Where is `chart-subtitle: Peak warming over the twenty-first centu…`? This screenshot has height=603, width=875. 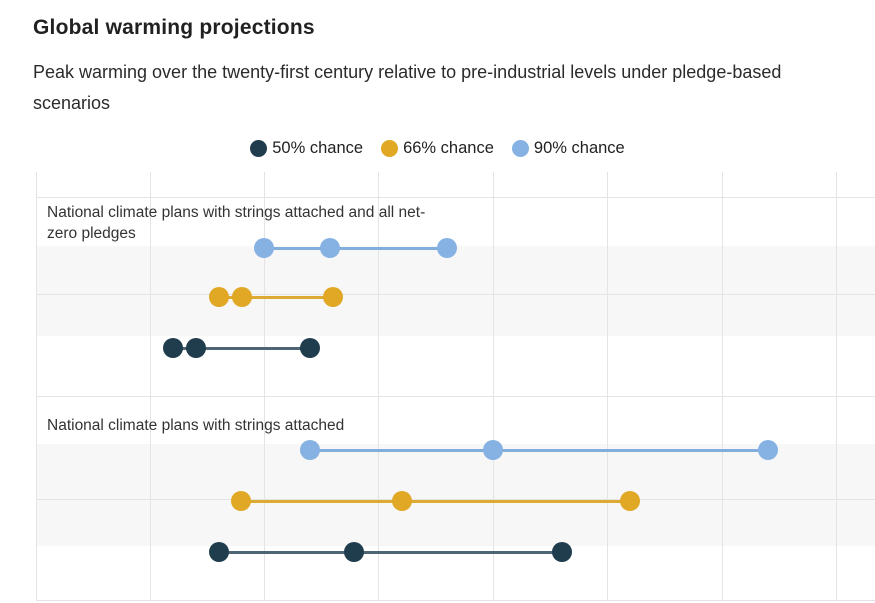 chart-subtitle: Peak warming over the twenty-first centu… is located at coordinates (407, 87).